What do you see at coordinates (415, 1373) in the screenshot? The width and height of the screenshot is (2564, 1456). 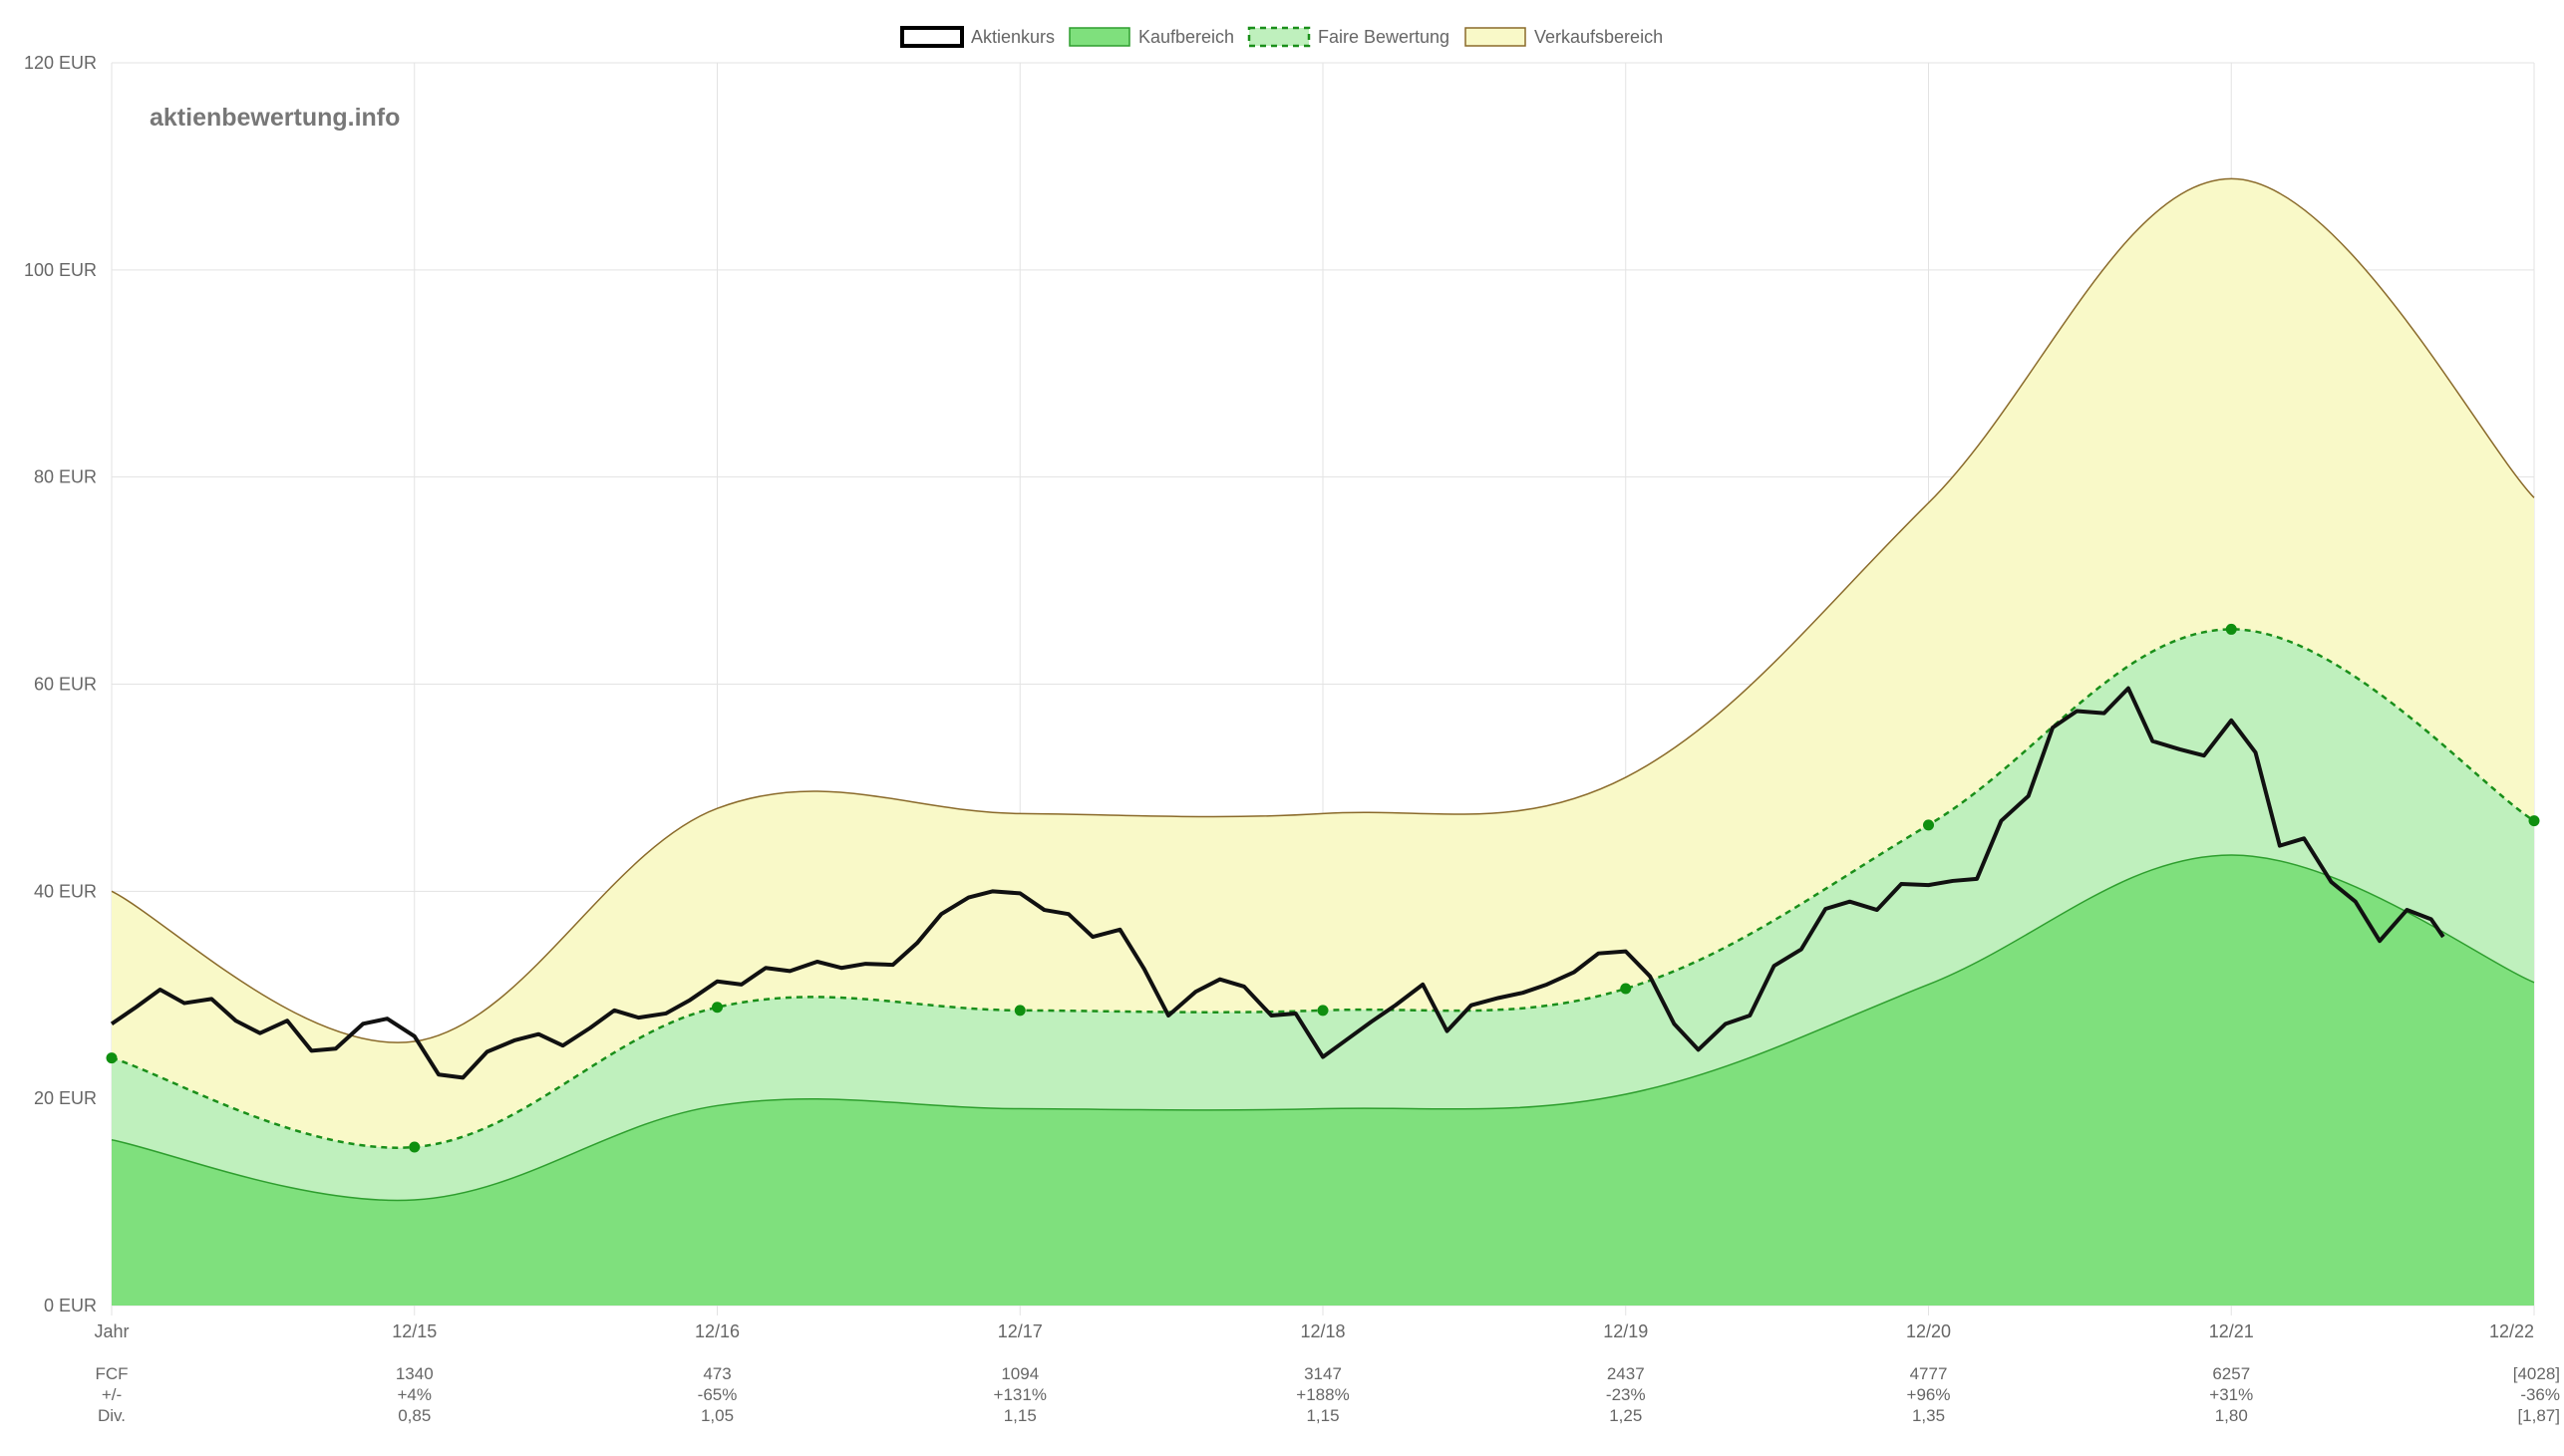 I see `table-cell: 1340` at bounding box center [415, 1373].